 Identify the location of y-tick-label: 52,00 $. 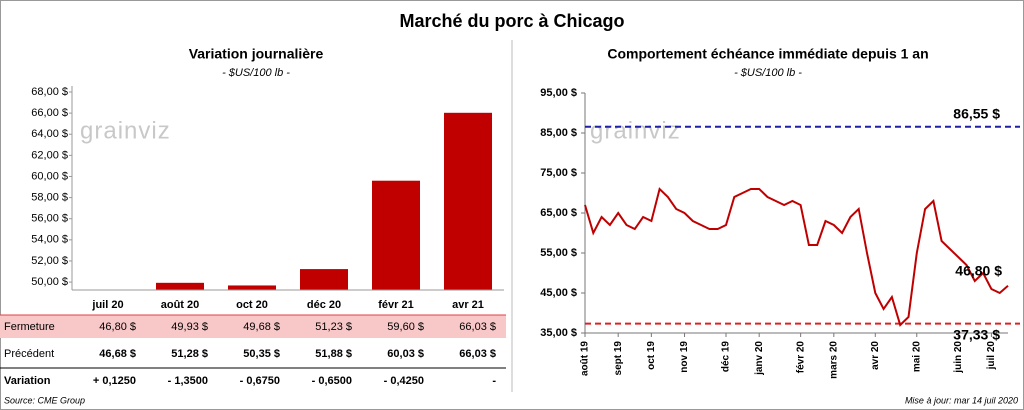
(49, 261).